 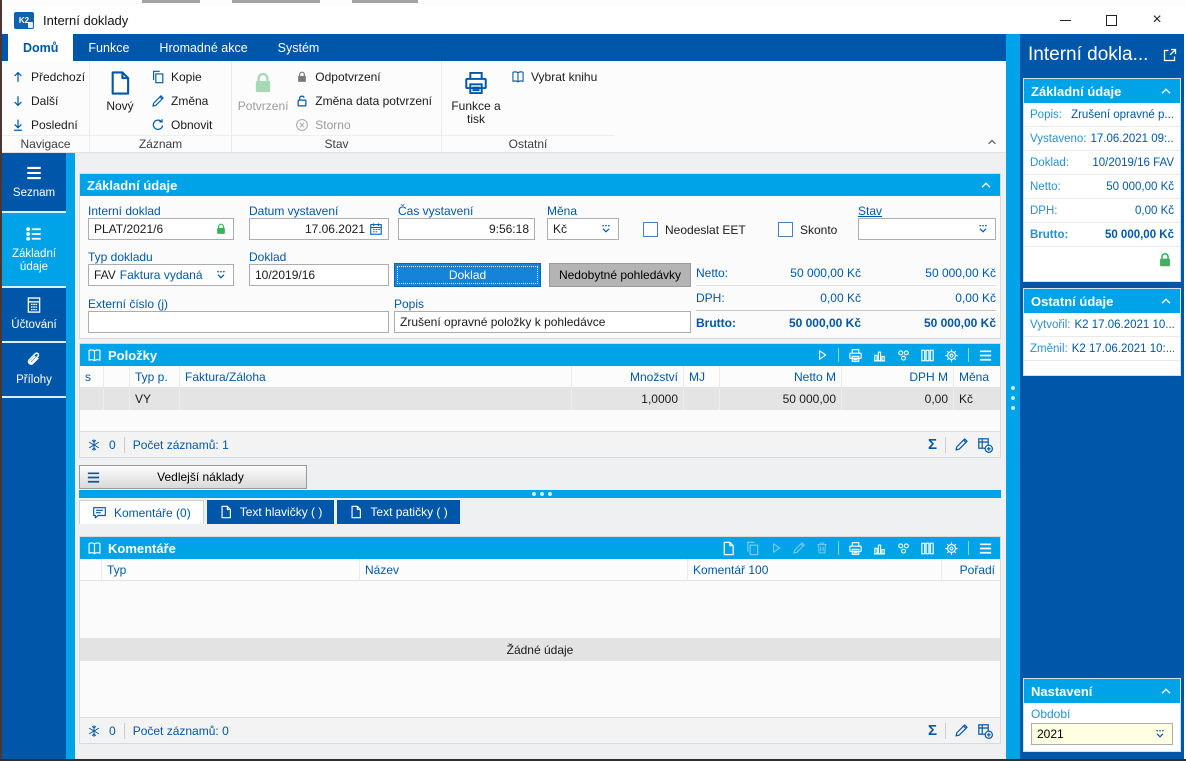 What do you see at coordinates (193, 477) in the screenshot?
I see `vedlejsi-naklady-button: Vedlejší náklady` at bounding box center [193, 477].